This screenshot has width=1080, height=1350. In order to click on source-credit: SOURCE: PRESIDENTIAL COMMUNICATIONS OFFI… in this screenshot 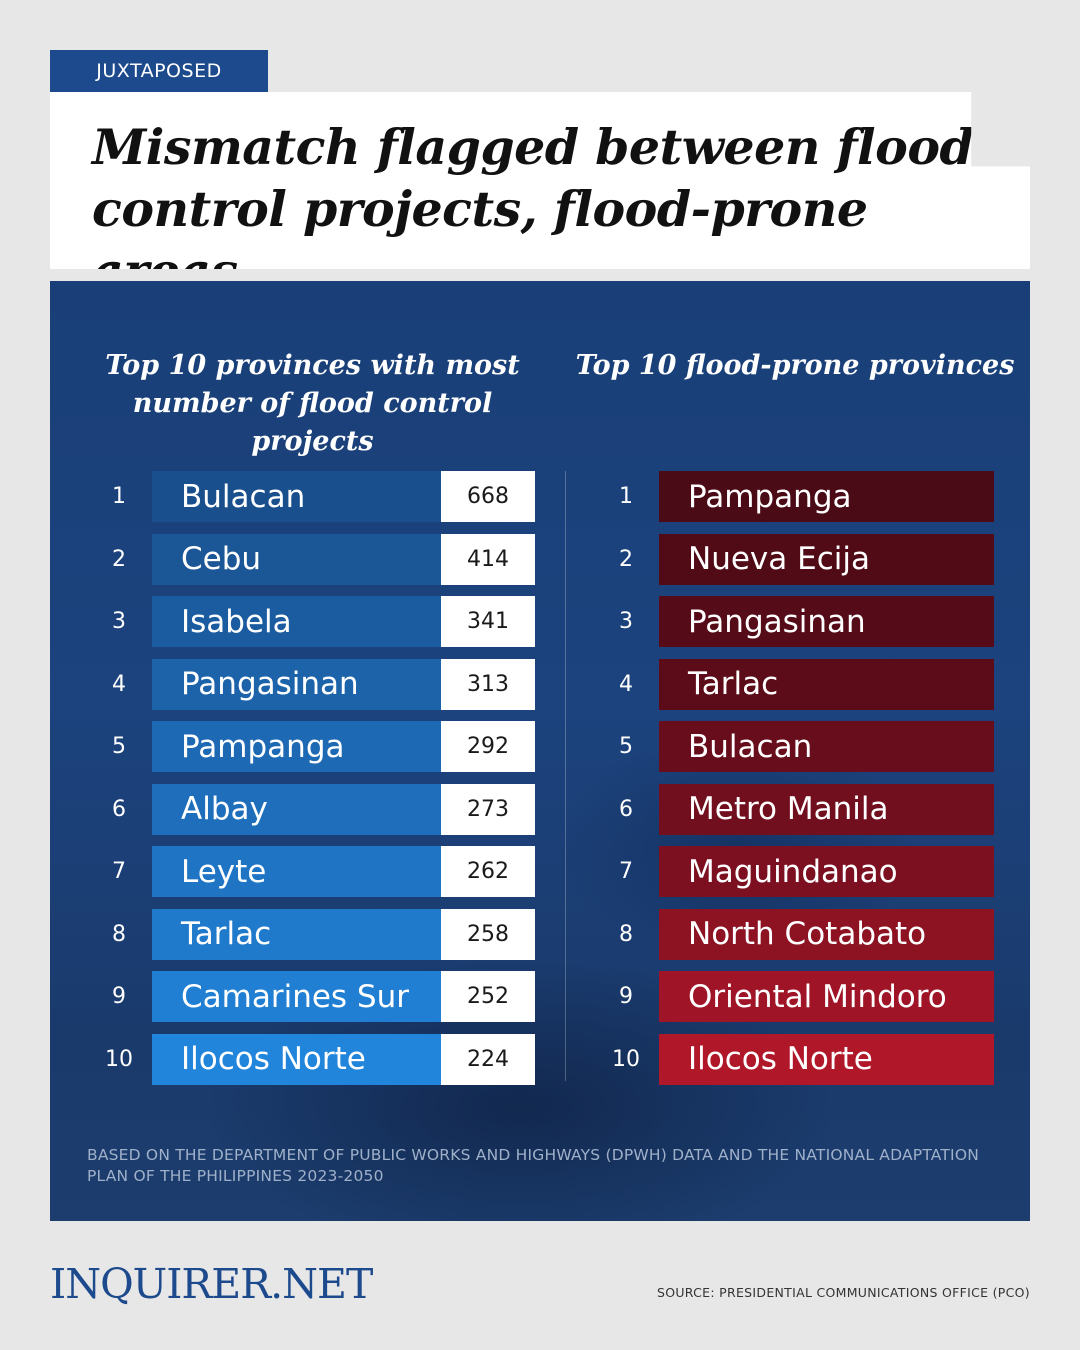, I will do `click(843, 1292)`.